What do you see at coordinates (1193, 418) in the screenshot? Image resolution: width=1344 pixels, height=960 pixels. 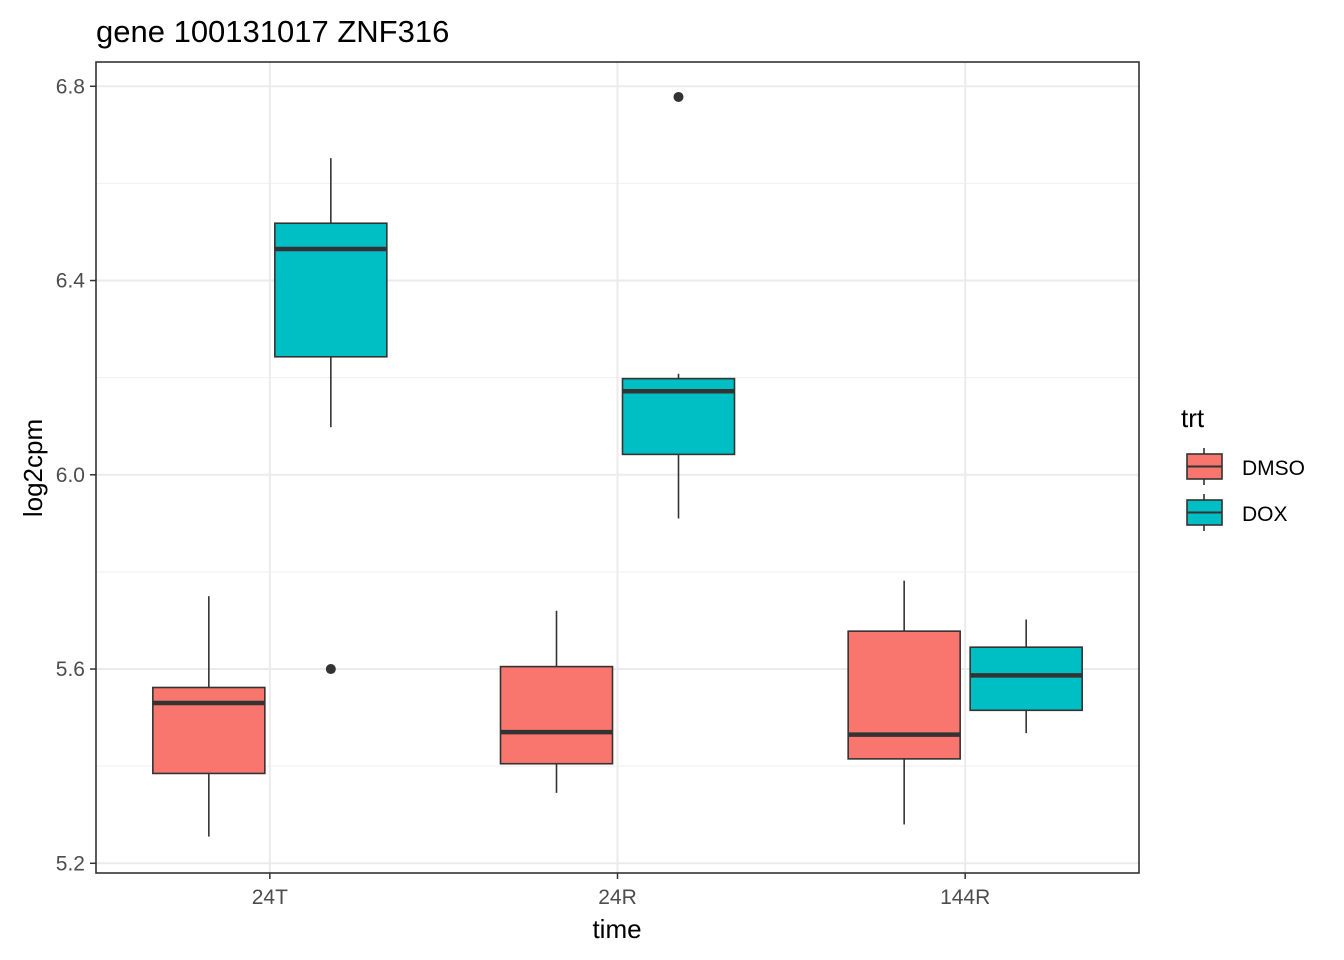 I see `legend-title: trt` at bounding box center [1193, 418].